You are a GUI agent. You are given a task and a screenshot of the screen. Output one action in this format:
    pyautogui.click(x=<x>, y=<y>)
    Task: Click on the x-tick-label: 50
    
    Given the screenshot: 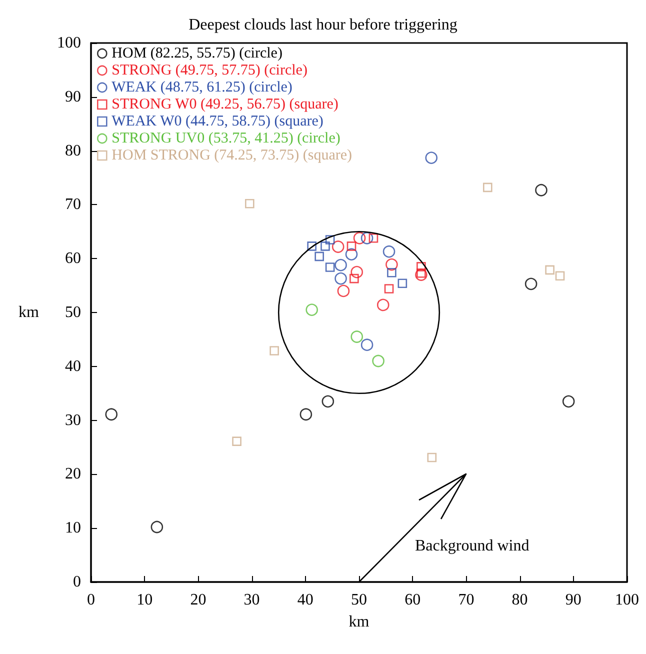 What is the action you would take?
    pyautogui.click(x=359, y=600)
    